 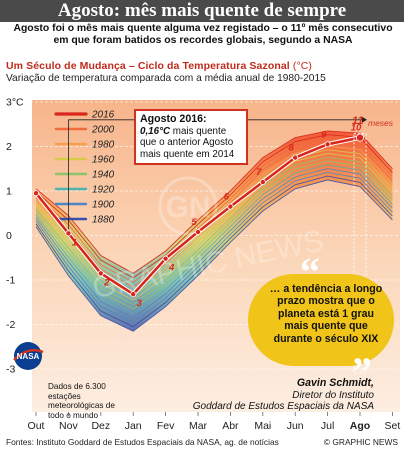 What do you see at coordinates (227, 197) in the screenshot?
I see `series-2016-point-label: 6` at bounding box center [227, 197].